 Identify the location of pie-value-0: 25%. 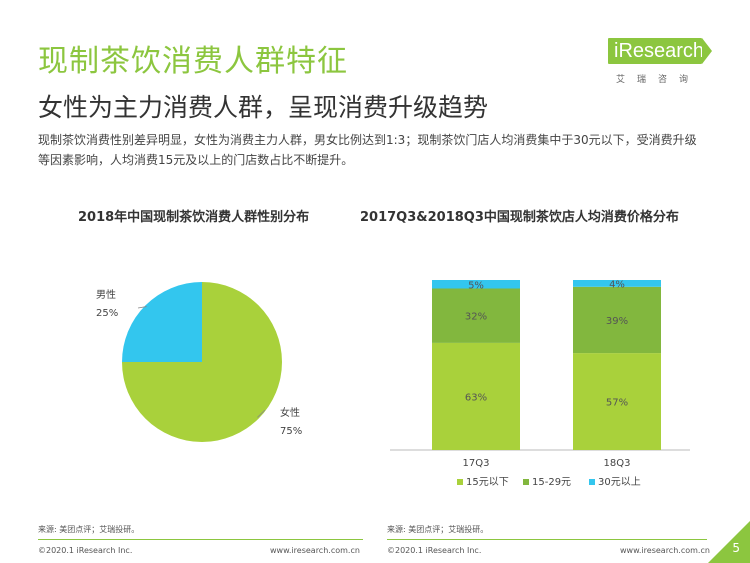
(107, 313).